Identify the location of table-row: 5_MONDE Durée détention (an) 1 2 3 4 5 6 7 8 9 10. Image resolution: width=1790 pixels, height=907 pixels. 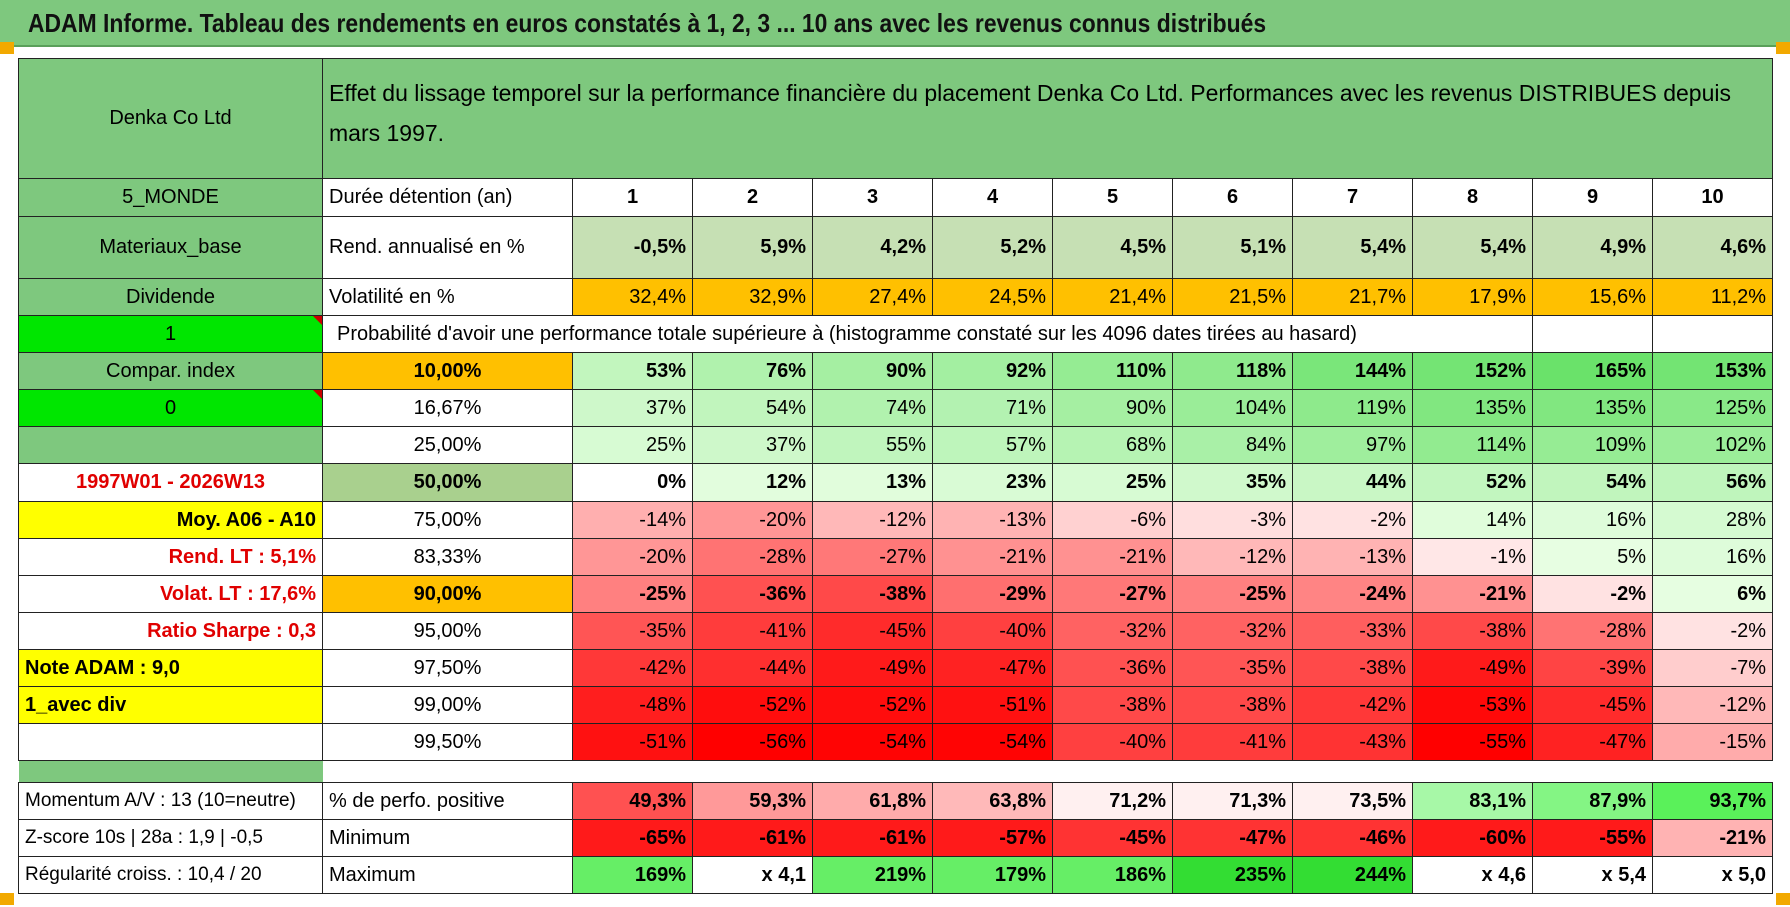
(896, 197).